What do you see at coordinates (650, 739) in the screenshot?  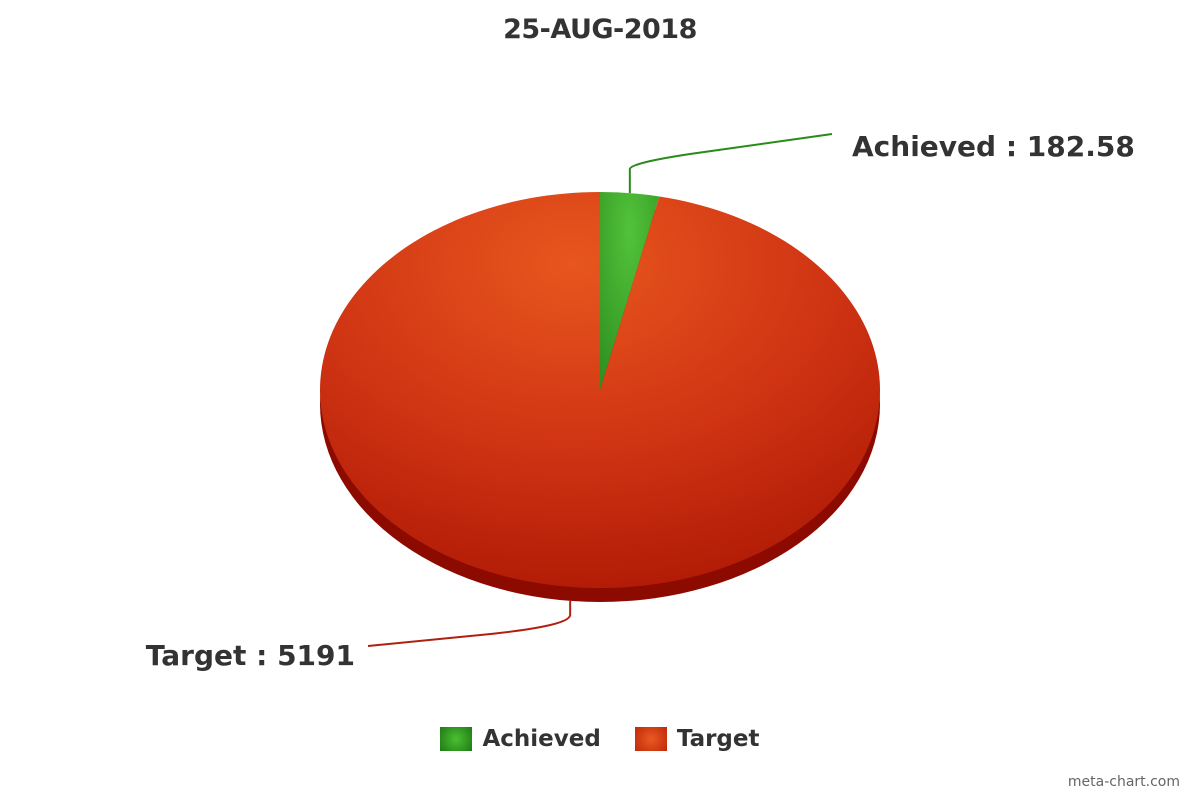 I see `legend-swatch-target` at bounding box center [650, 739].